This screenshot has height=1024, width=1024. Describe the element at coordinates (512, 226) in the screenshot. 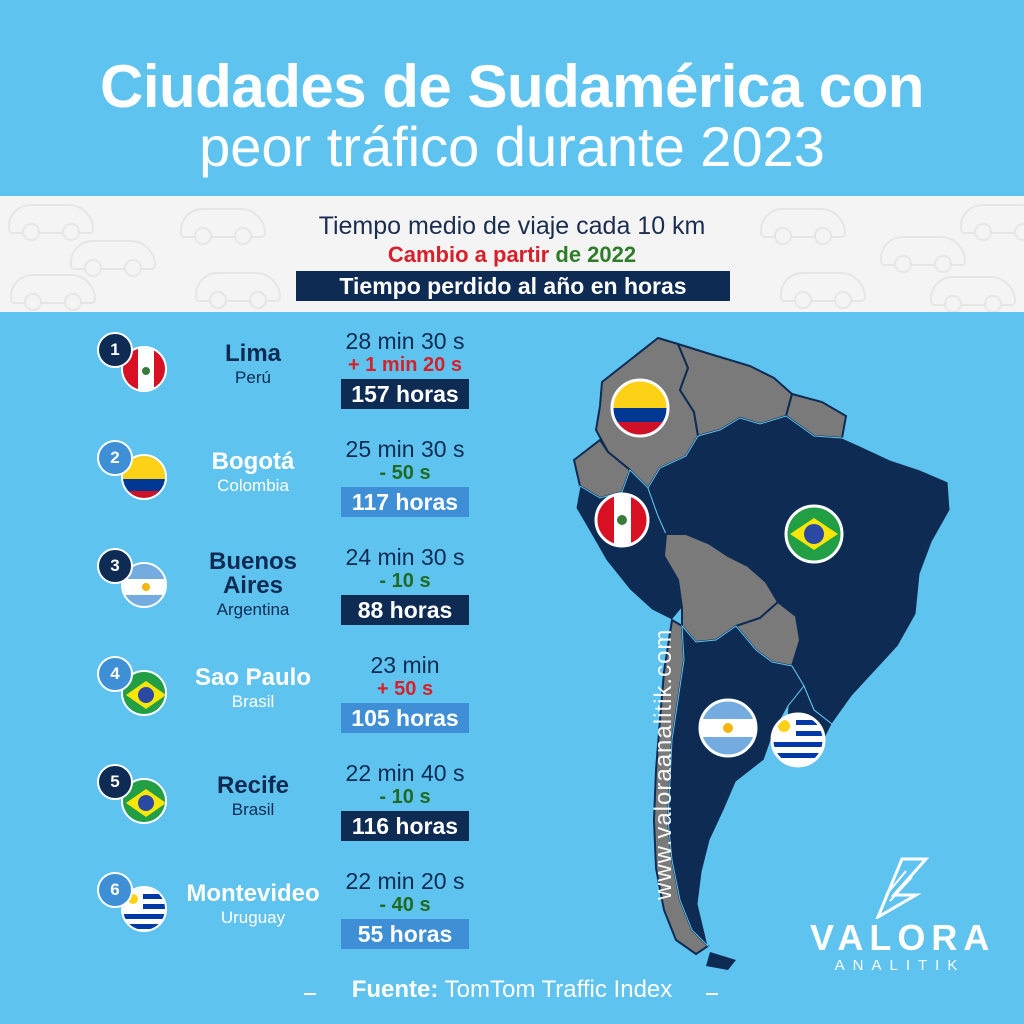

I see `legend-avg-time: Tiempo medio de viaje cada 10 km` at that location.